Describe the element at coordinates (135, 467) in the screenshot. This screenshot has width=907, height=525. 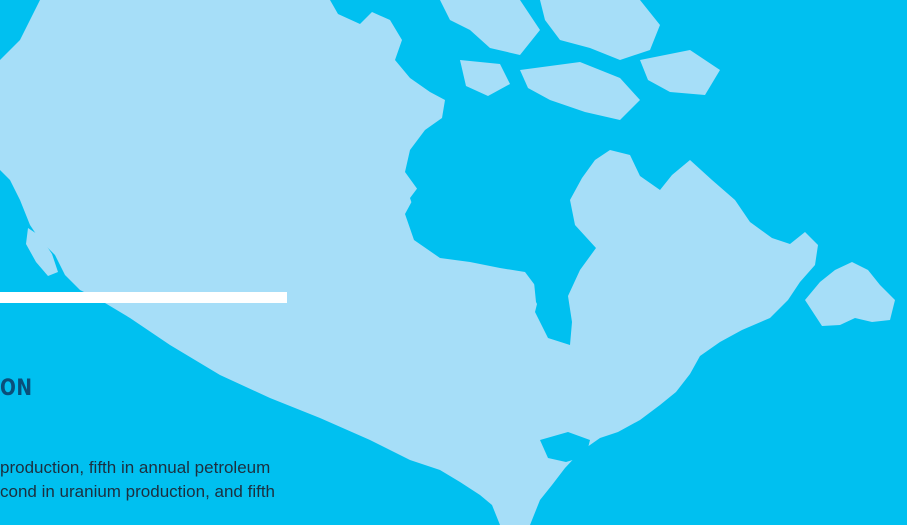
I see `body-line: production, fifth in annual petroleum` at that location.